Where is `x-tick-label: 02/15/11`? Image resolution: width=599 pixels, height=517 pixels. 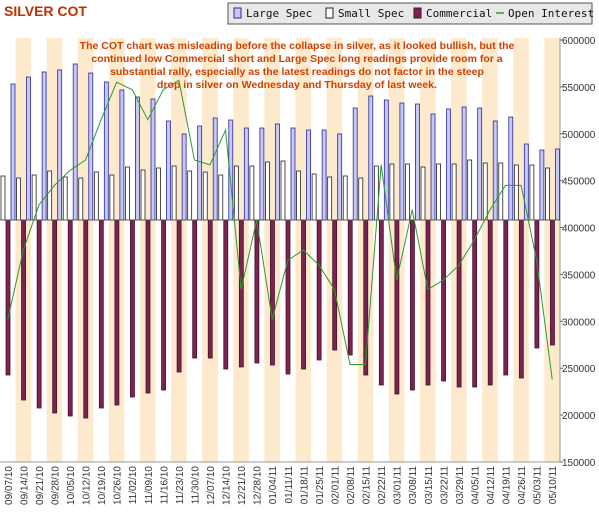
x-tick-label: 02/15/11 is located at coordinates (367, 485).